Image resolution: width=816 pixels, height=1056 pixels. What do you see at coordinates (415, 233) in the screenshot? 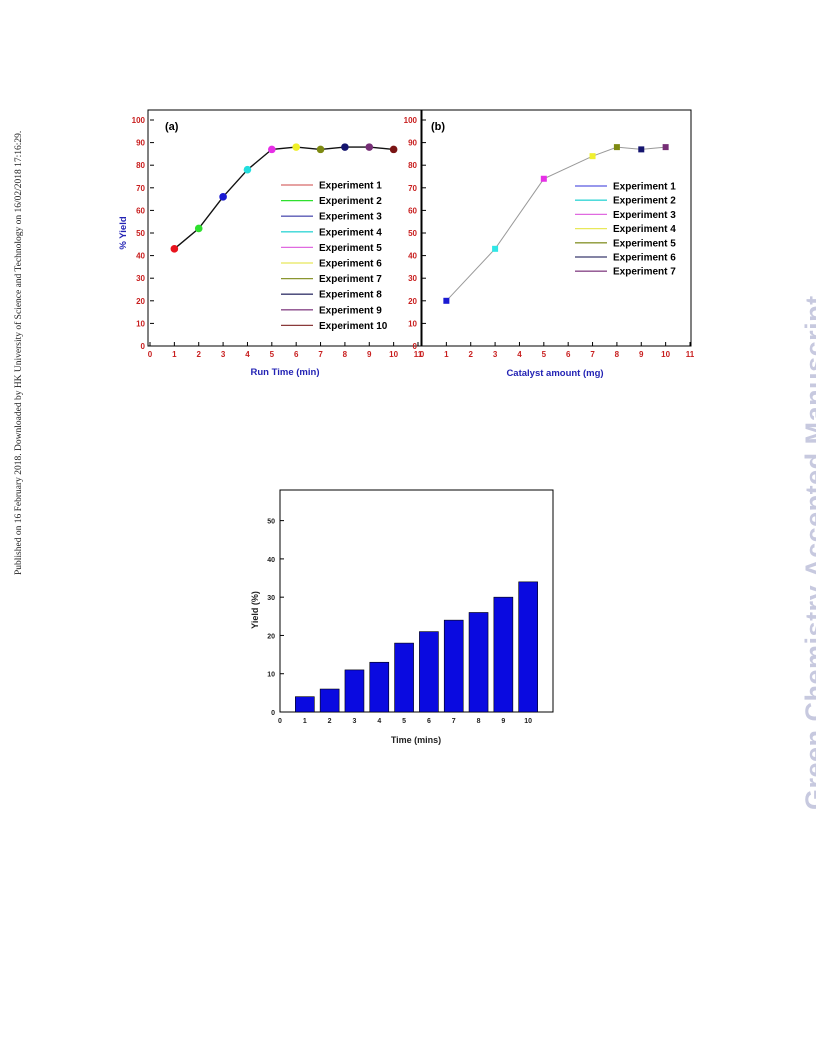
I see `panel-b-y-ticks: 0 10 20 30 40 50 60 70 80 90 100` at bounding box center [415, 233].